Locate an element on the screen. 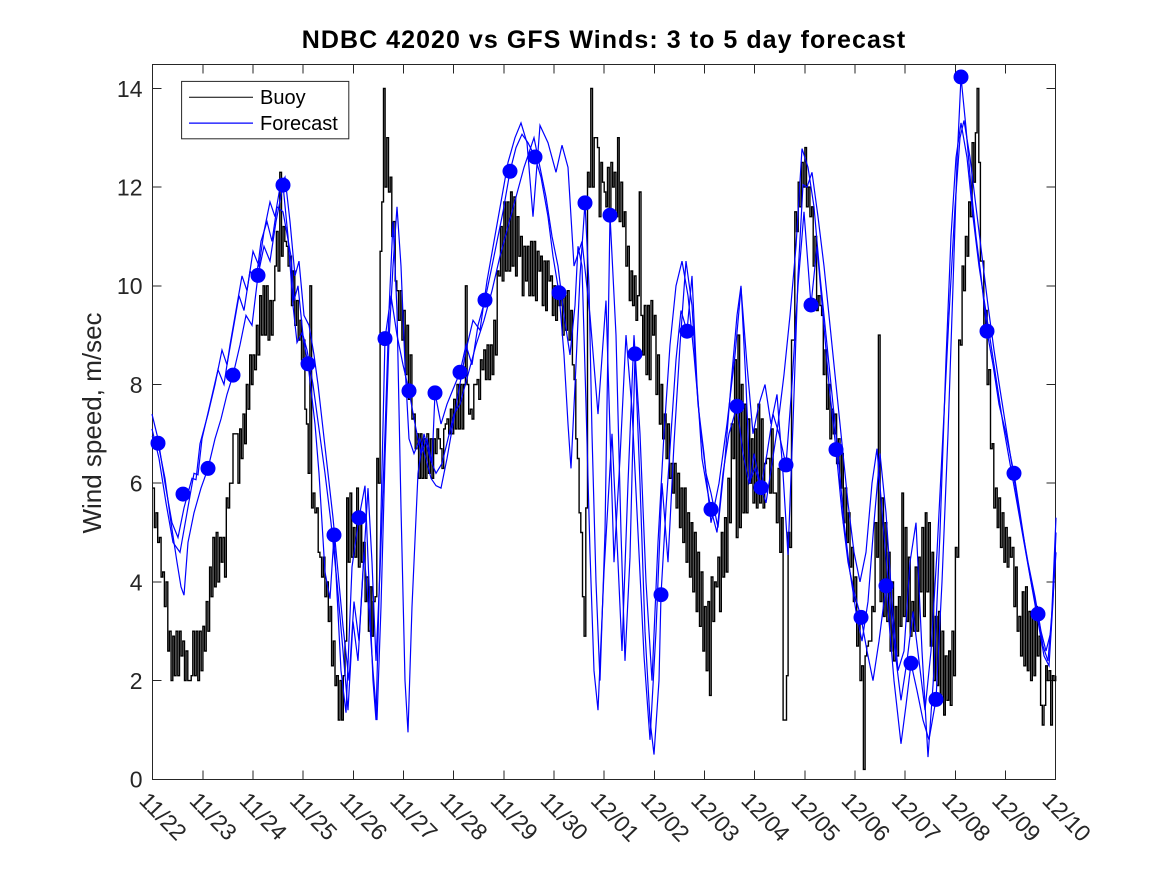 This screenshot has width=1167, height=875. svg-text: 0 is located at coordinates (136, 780).